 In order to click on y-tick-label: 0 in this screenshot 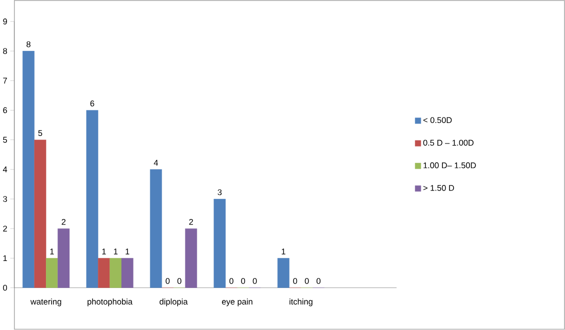, I will do `click(5, 287)`.